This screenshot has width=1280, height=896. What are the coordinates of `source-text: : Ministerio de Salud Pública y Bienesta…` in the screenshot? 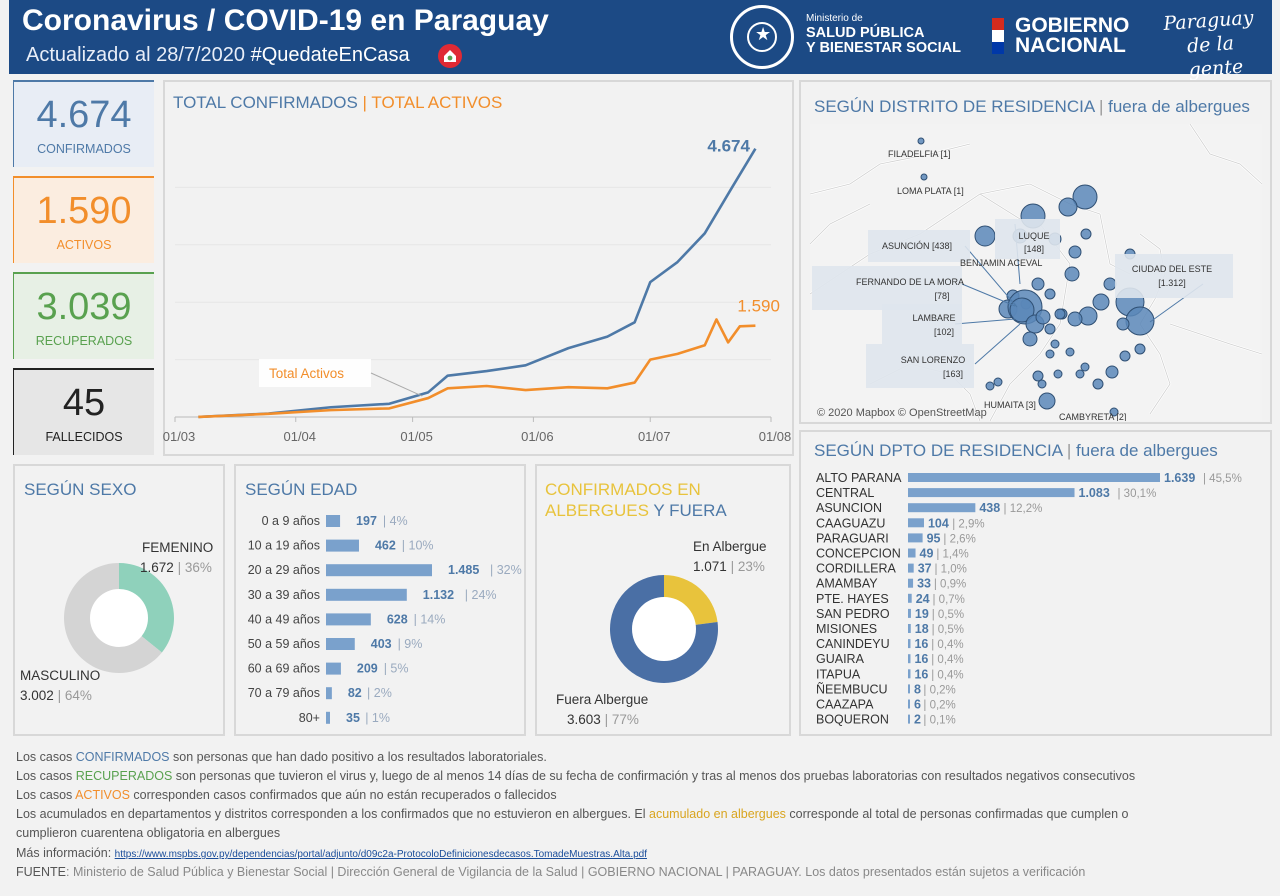 It's located at (576, 872).